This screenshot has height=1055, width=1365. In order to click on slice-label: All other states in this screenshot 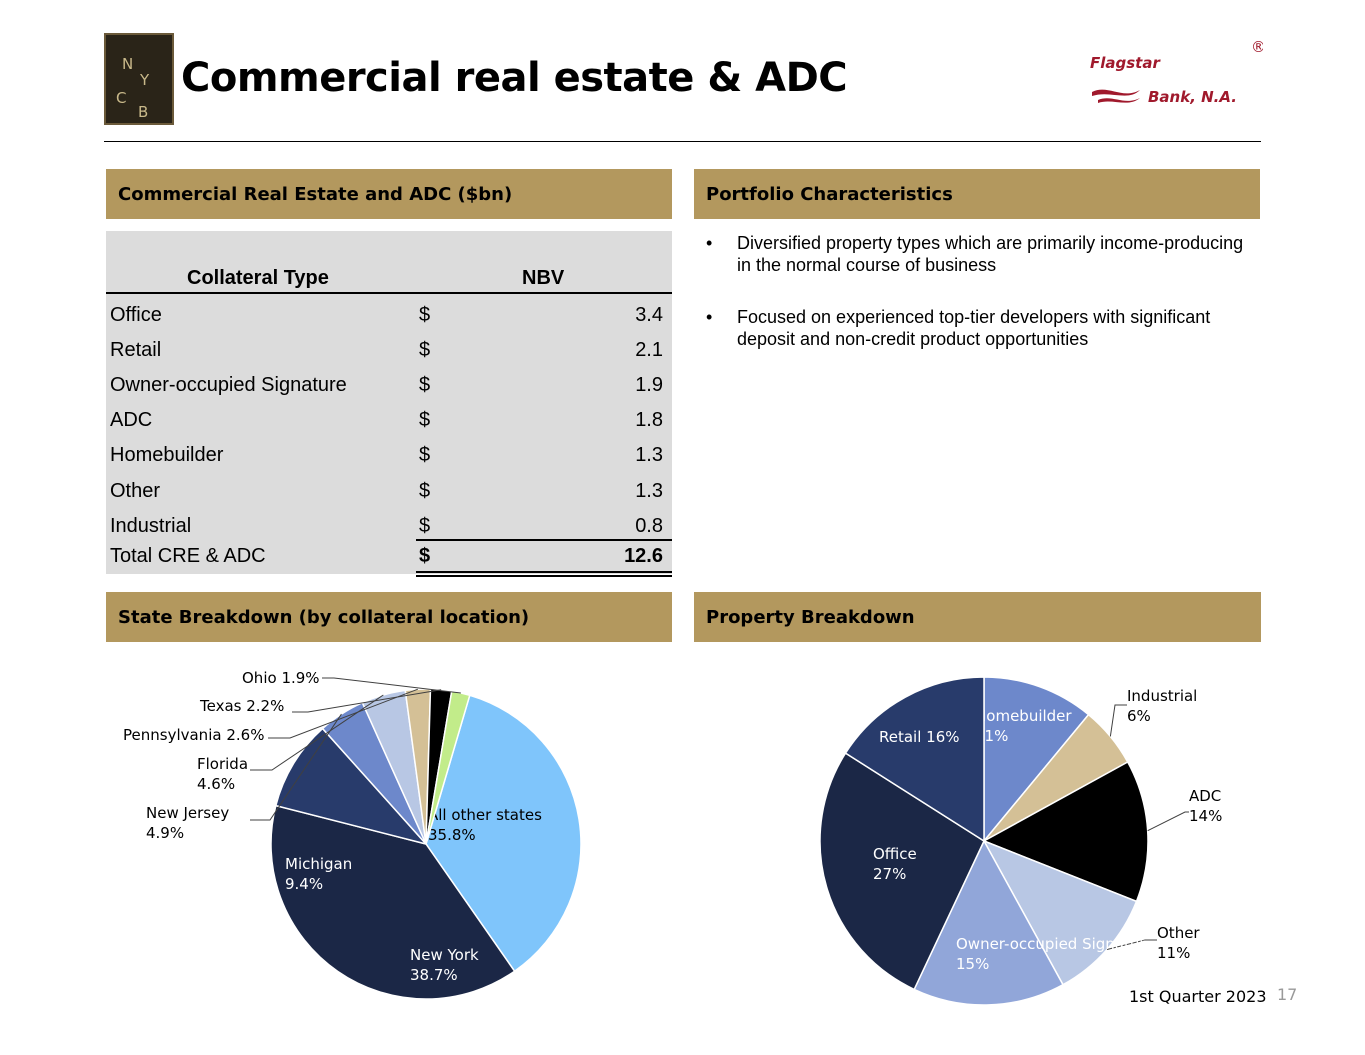, I will do `click(485, 815)`.